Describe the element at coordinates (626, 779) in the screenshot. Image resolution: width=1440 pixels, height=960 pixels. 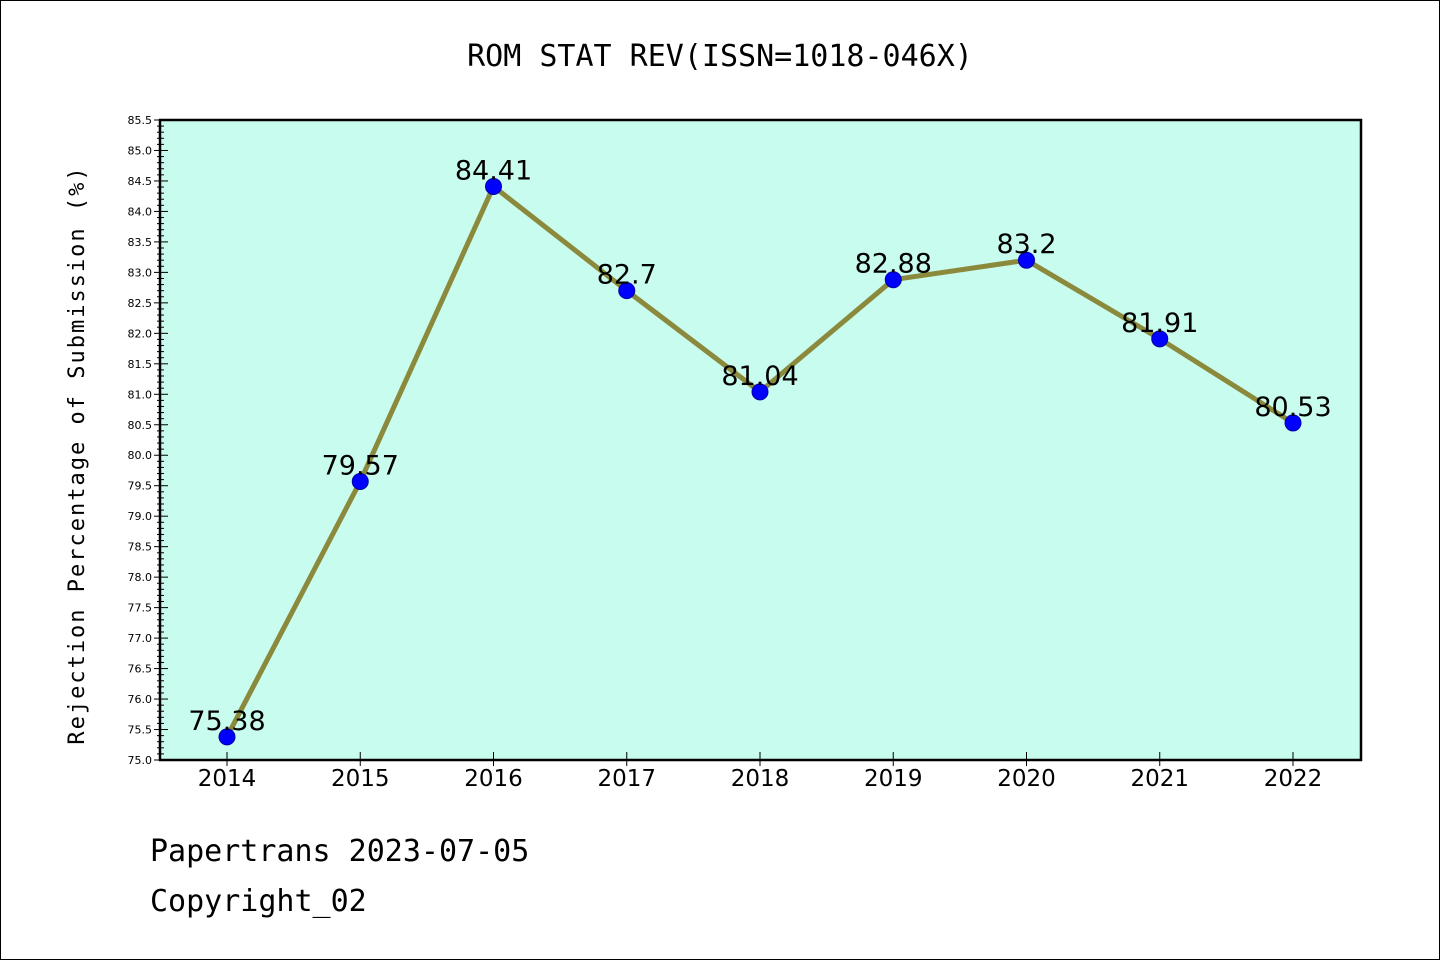
I see `x-tick-label: 2017` at that location.